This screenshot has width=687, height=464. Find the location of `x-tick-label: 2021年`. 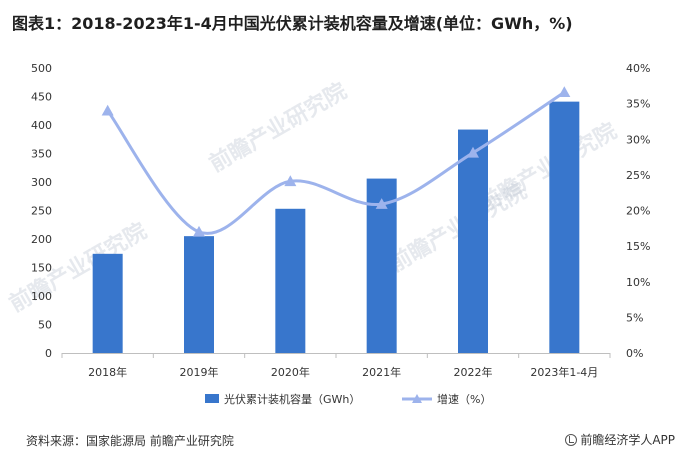

x-tick-label: 2021年 is located at coordinates (381, 372).